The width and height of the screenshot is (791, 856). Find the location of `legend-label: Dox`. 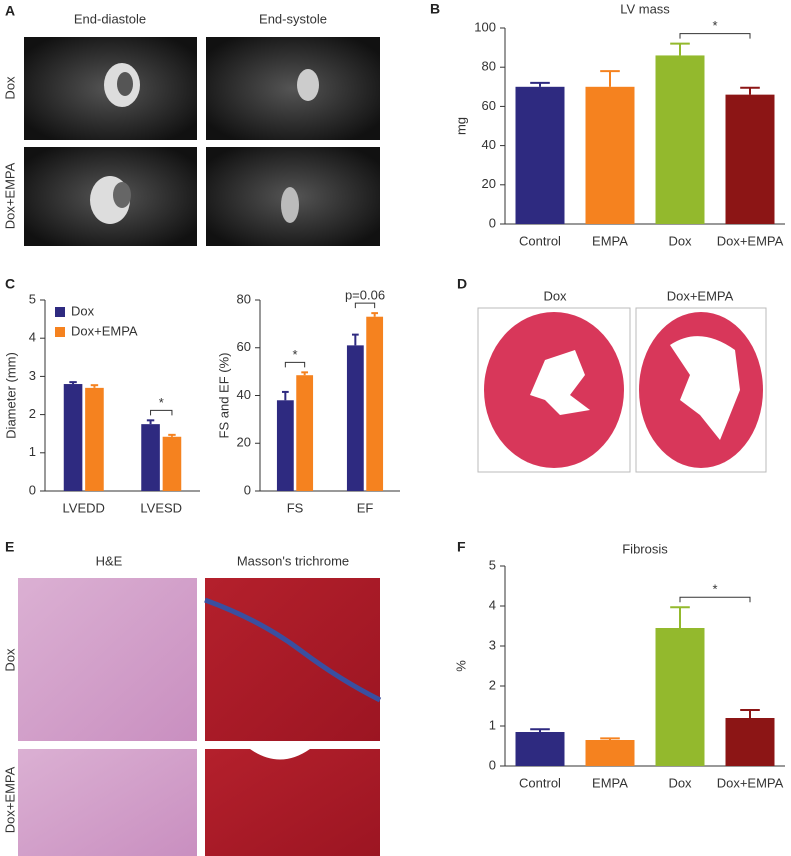

legend-label: Dox is located at coordinates (83, 310).